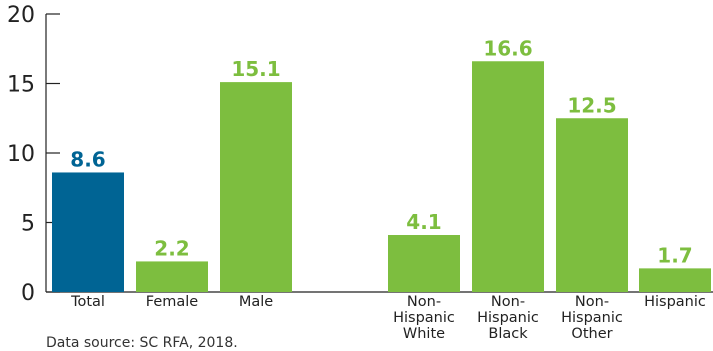 This screenshot has height=351, width=713. I want to click on category-label: Non-Hispanic White, so click(424, 318).